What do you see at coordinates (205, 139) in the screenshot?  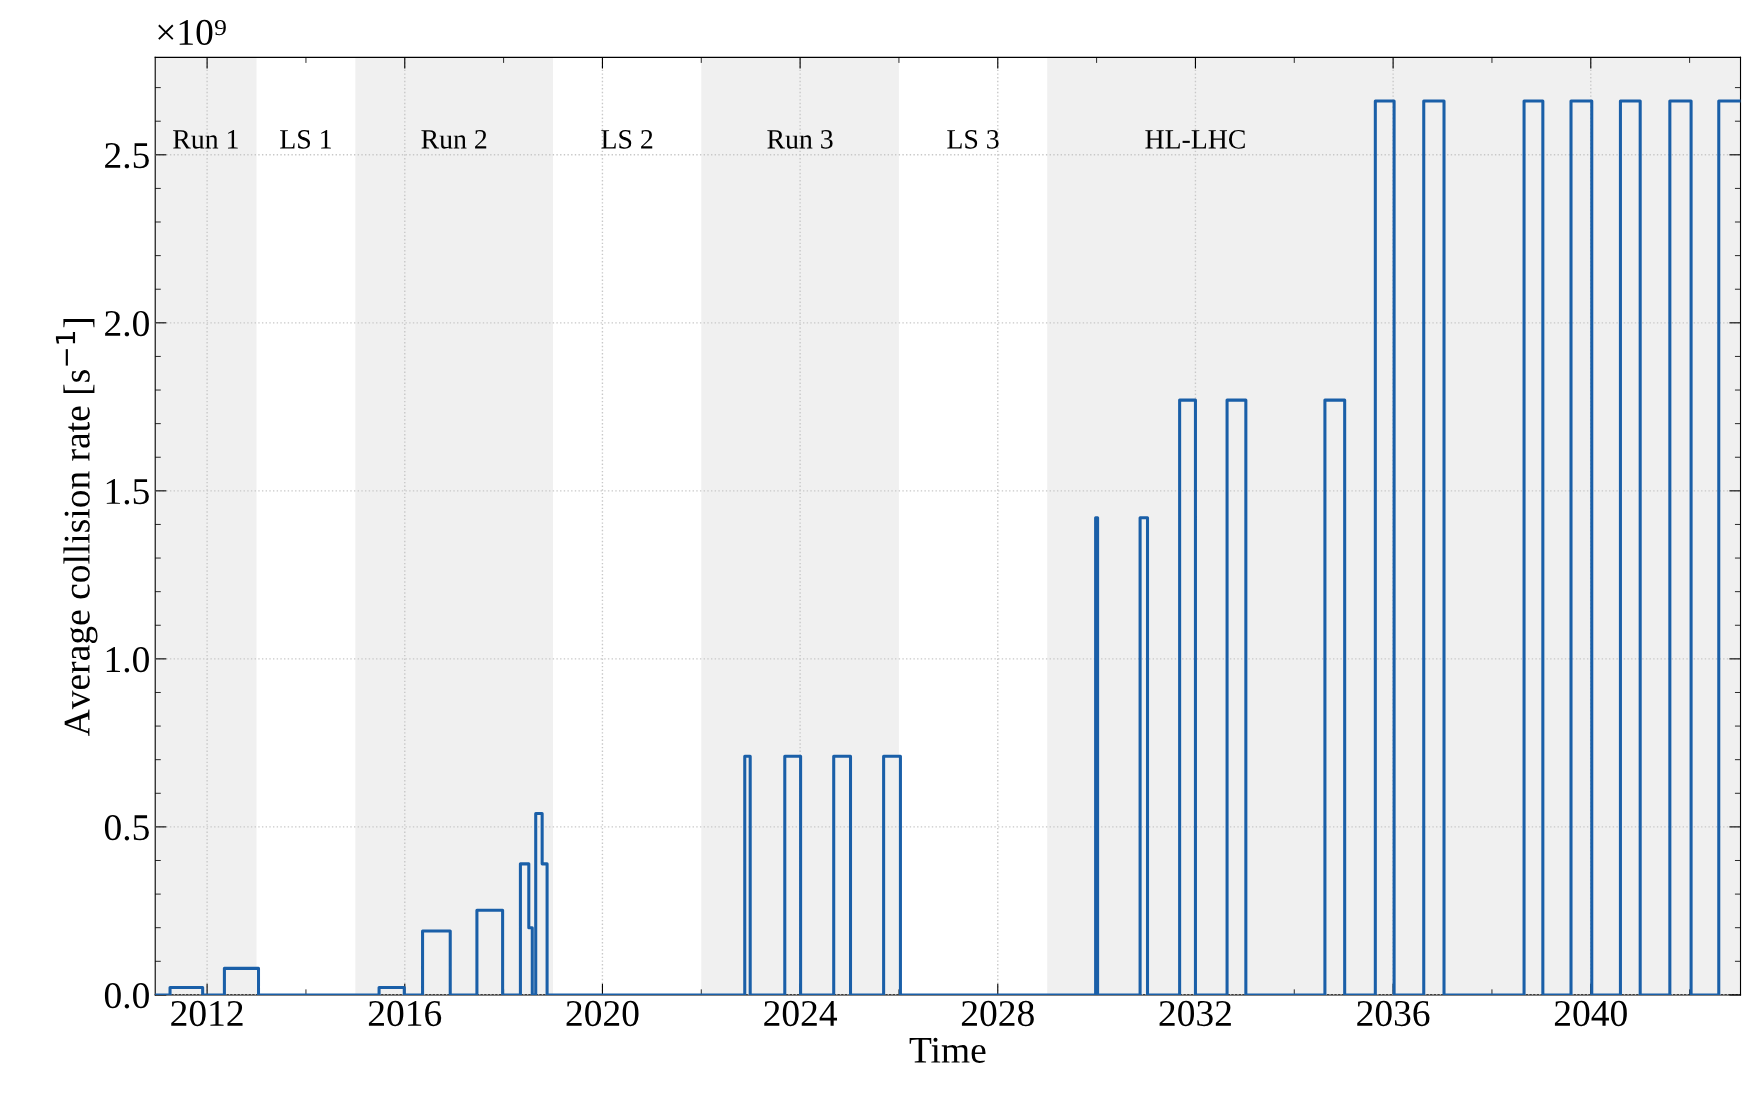 I see `band-label: Run 1` at bounding box center [205, 139].